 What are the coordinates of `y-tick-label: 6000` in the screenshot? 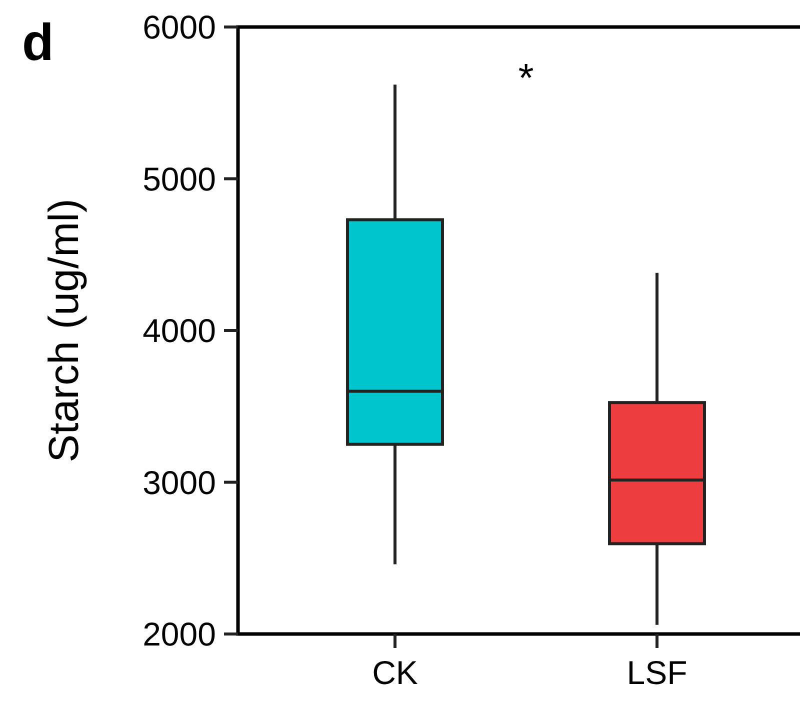 It's located at (179, 27).